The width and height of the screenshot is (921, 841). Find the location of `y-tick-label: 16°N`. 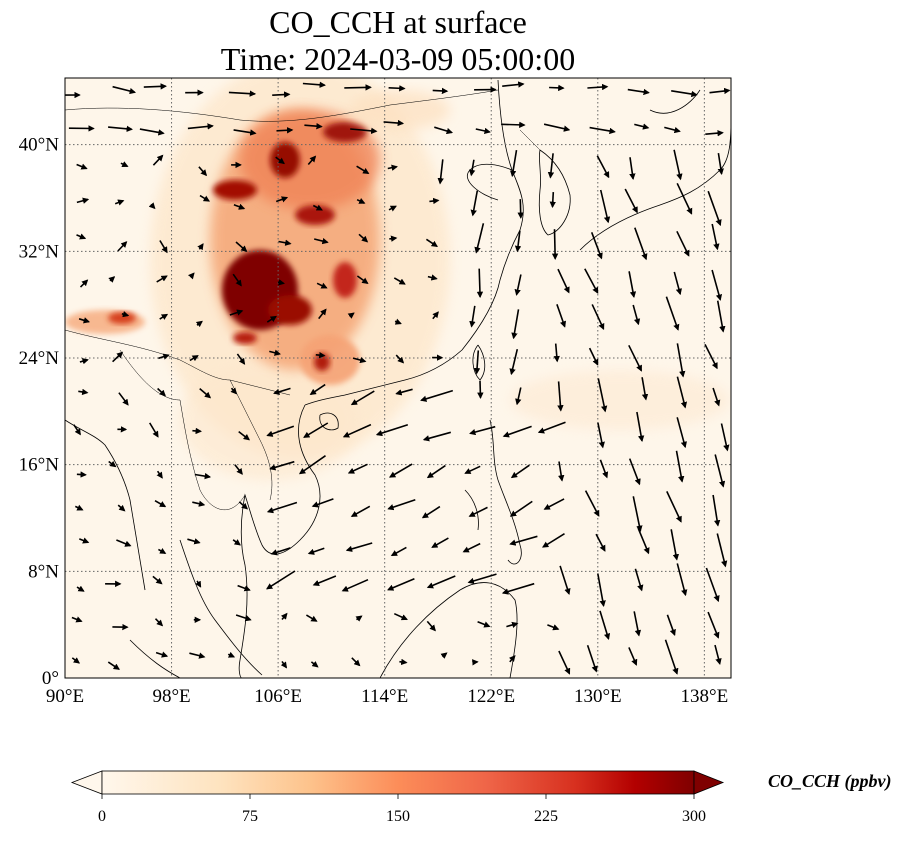

y-tick-label: 16°N is located at coordinates (39, 465).